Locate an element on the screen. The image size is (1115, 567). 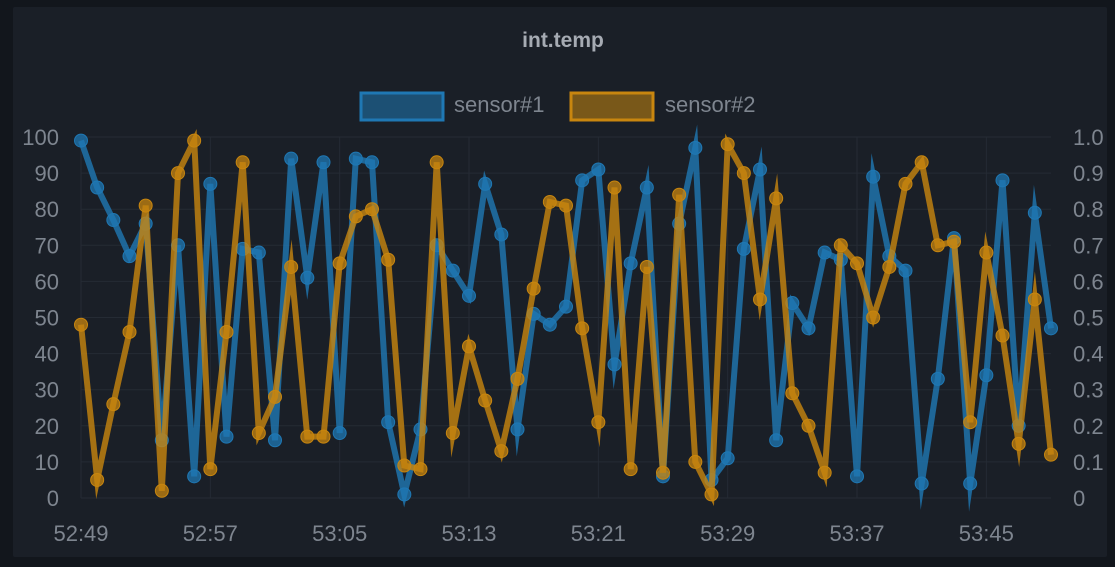
y-axis-right: 0 0.1 0.2 0.3 0.4 0.5 0.6 0.7 0.8 0.9 1.0 is located at coordinates (1088, 318).